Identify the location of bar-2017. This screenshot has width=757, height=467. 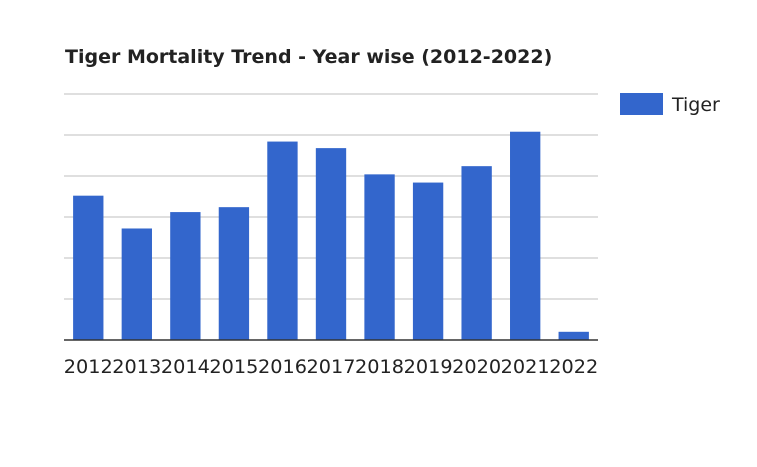
(331, 244).